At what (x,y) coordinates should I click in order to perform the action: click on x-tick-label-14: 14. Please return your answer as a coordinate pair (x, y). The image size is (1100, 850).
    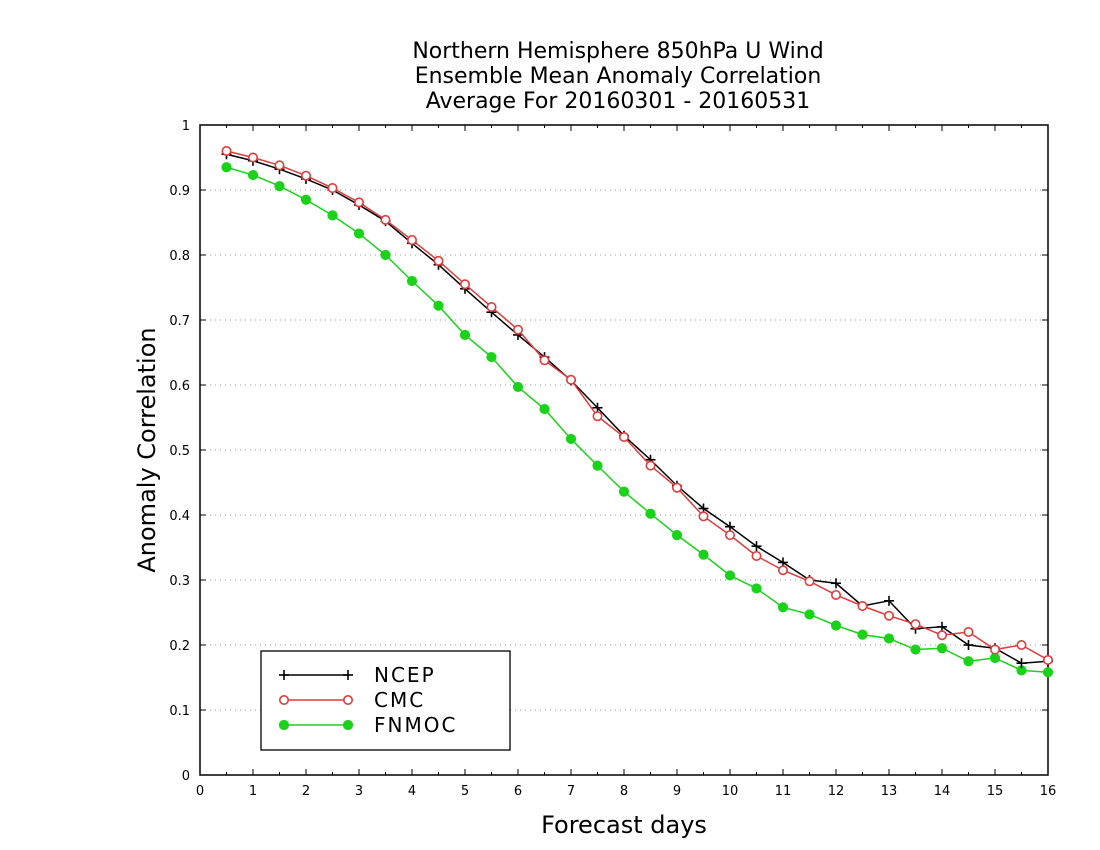
    Looking at the image, I should click on (942, 791).